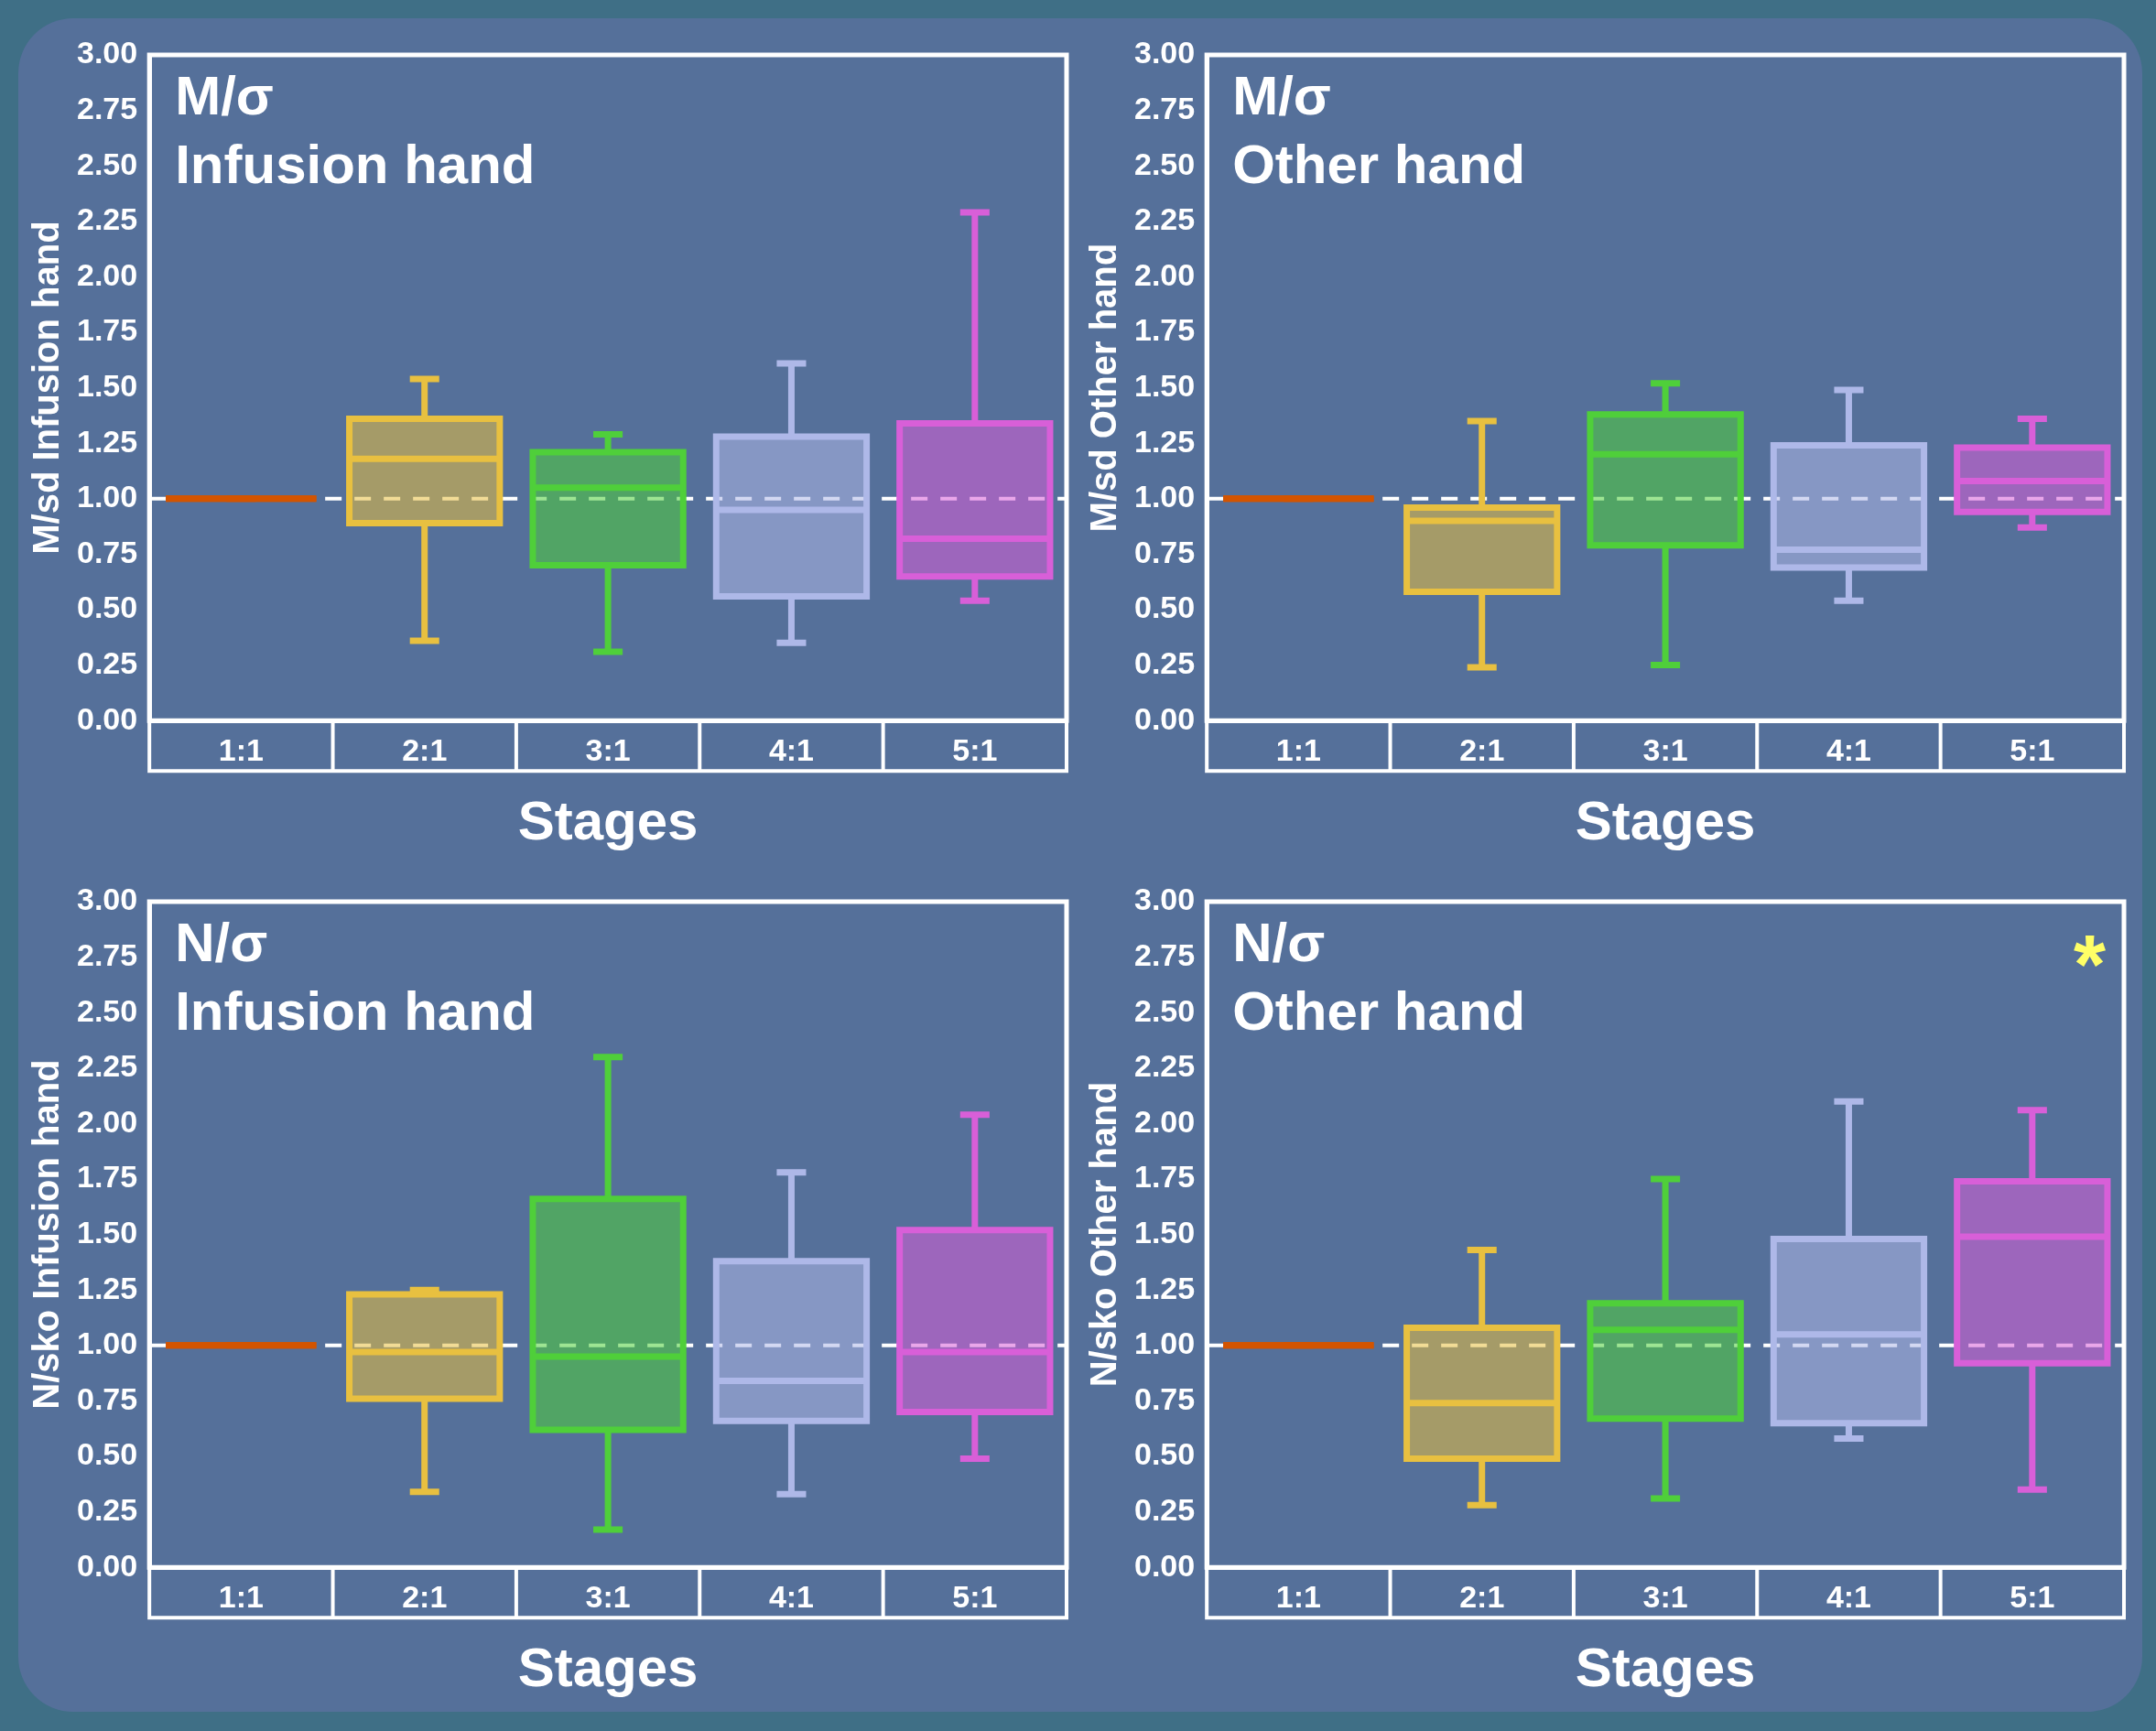  What do you see at coordinates (1103, 388) in the screenshot?
I see `y-axis-title: M/sd Other hand` at bounding box center [1103, 388].